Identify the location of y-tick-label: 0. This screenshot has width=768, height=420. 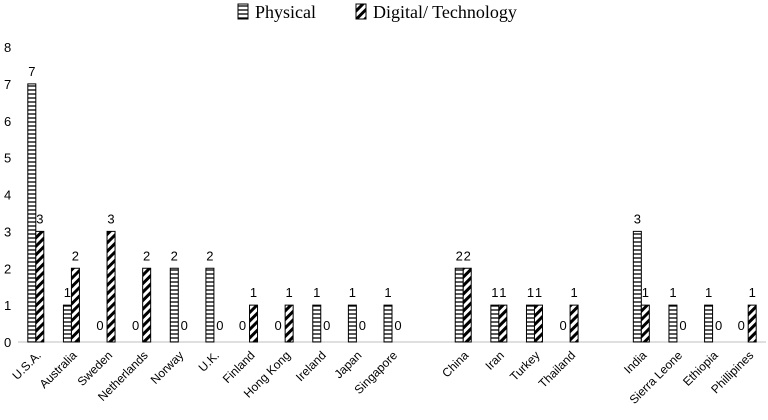
(7, 342).